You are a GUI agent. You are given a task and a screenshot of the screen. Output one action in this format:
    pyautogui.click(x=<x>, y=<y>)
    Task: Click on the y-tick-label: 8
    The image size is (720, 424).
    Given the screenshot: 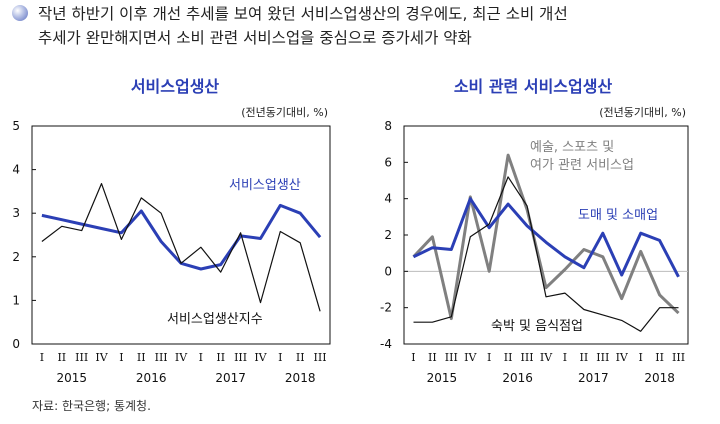 What is the action you would take?
    pyautogui.click(x=388, y=126)
    